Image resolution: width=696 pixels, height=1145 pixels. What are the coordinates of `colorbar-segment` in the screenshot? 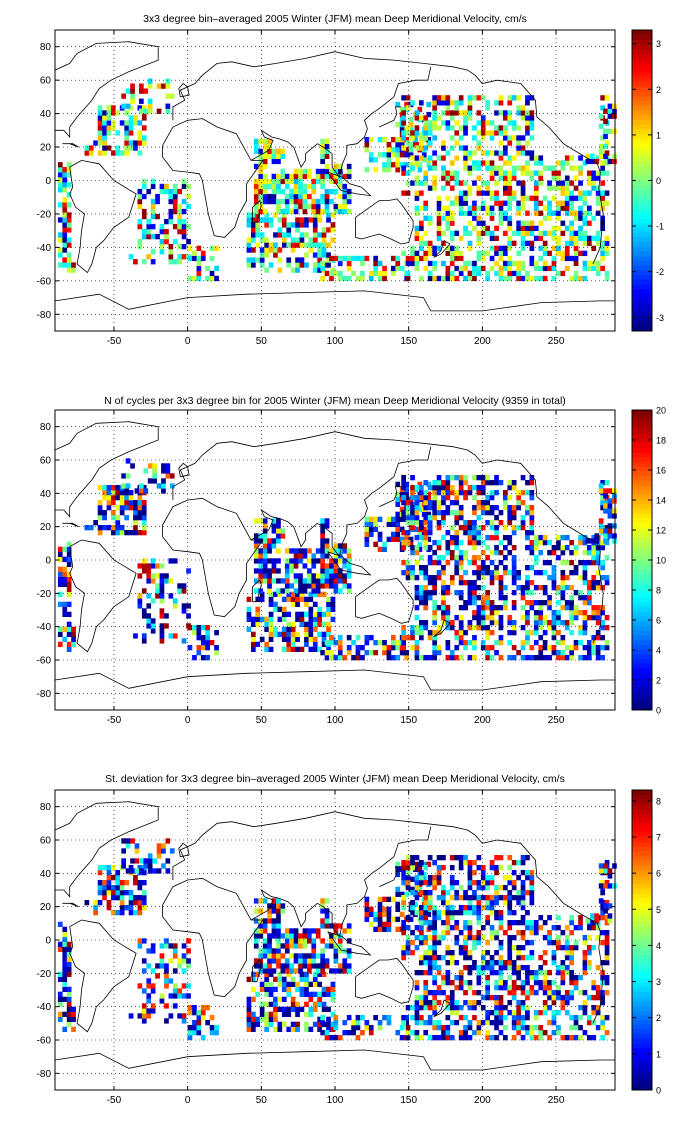 It's located at (642, 693).